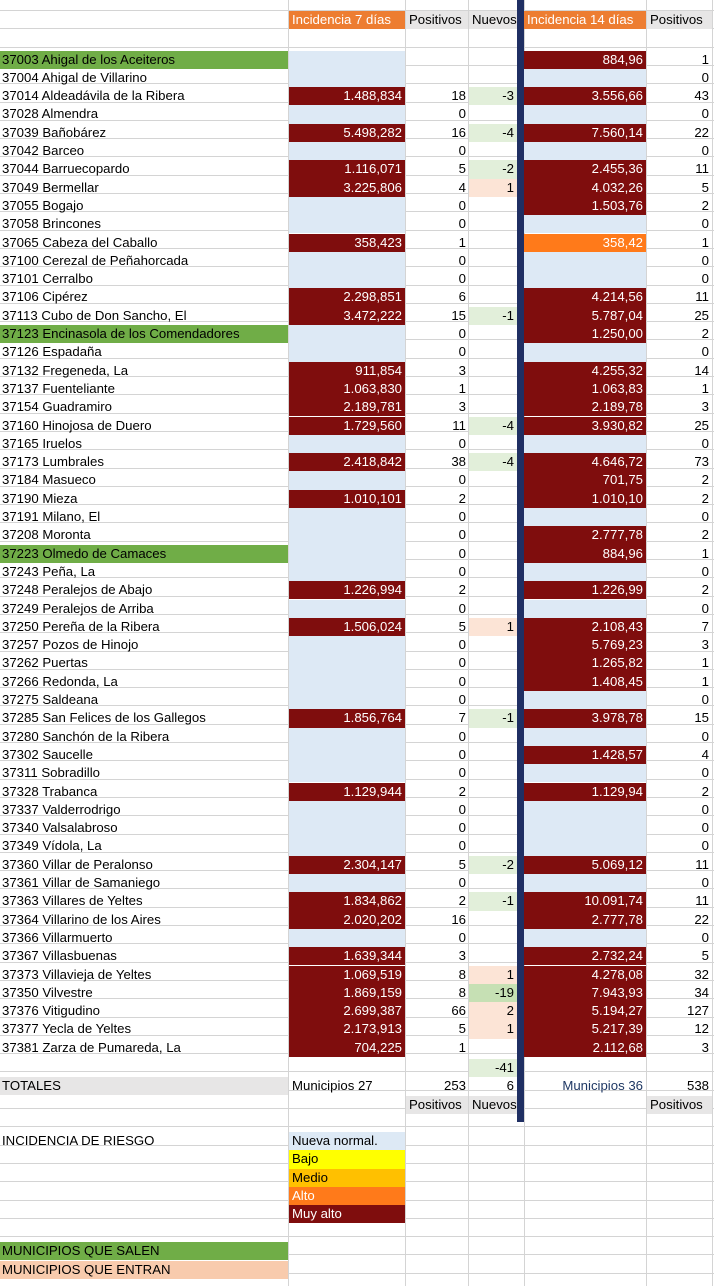 The width and height of the screenshot is (714, 1286). I want to click on municipality-name: 37302 Saucelle, so click(47, 754).